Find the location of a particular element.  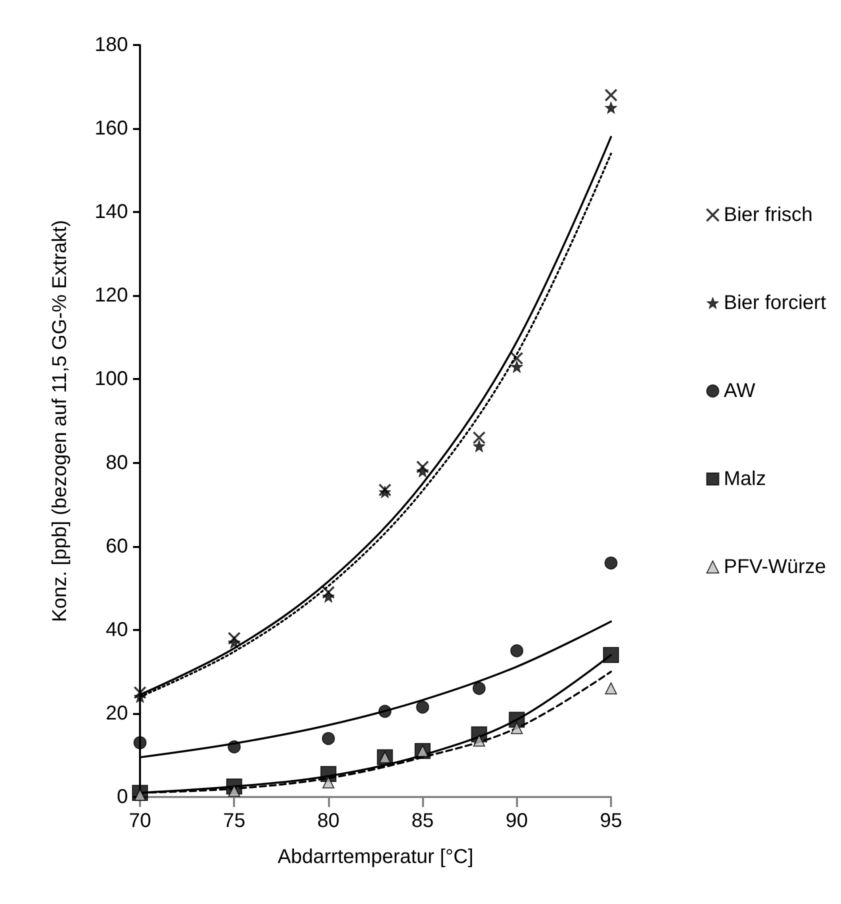

legend-label: AW is located at coordinates (740, 391).